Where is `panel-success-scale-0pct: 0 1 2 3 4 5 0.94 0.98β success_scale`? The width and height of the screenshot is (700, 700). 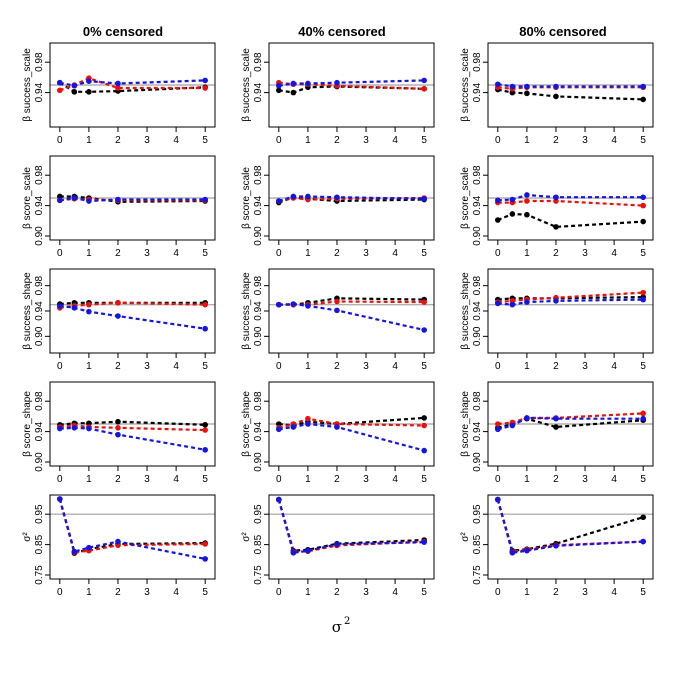
panel-success-scale-0pct: 0 1 2 3 4 5 0.94 0.98β success_scale is located at coordinates (119, 94).